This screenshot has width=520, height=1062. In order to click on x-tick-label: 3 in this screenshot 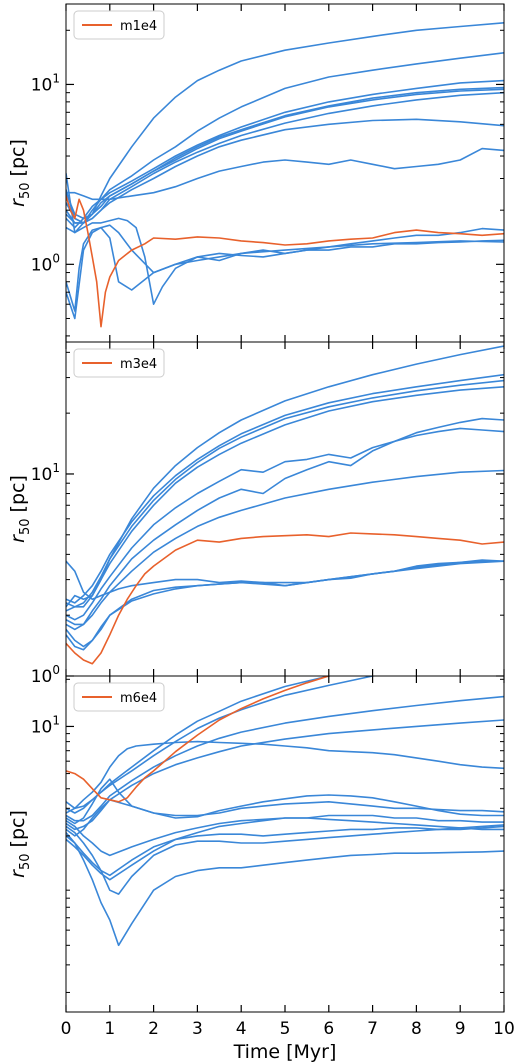, I will do `click(197, 1029)`.